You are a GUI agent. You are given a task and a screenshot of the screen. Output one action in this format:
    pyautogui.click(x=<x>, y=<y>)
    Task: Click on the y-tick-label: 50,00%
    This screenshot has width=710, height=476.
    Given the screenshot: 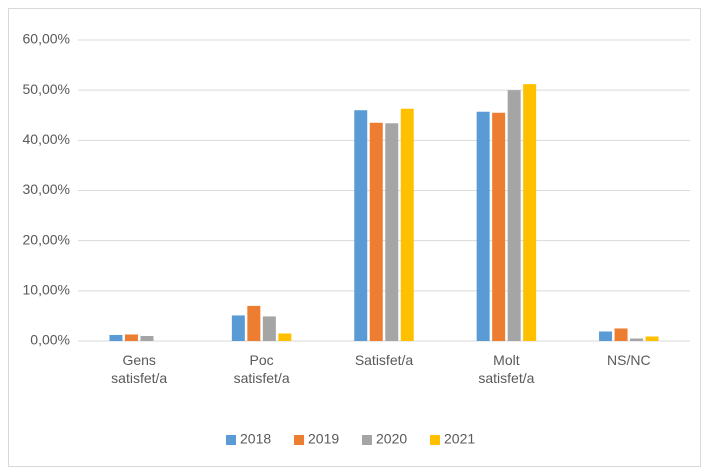 What is the action you would take?
    pyautogui.click(x=46, y=89)
    